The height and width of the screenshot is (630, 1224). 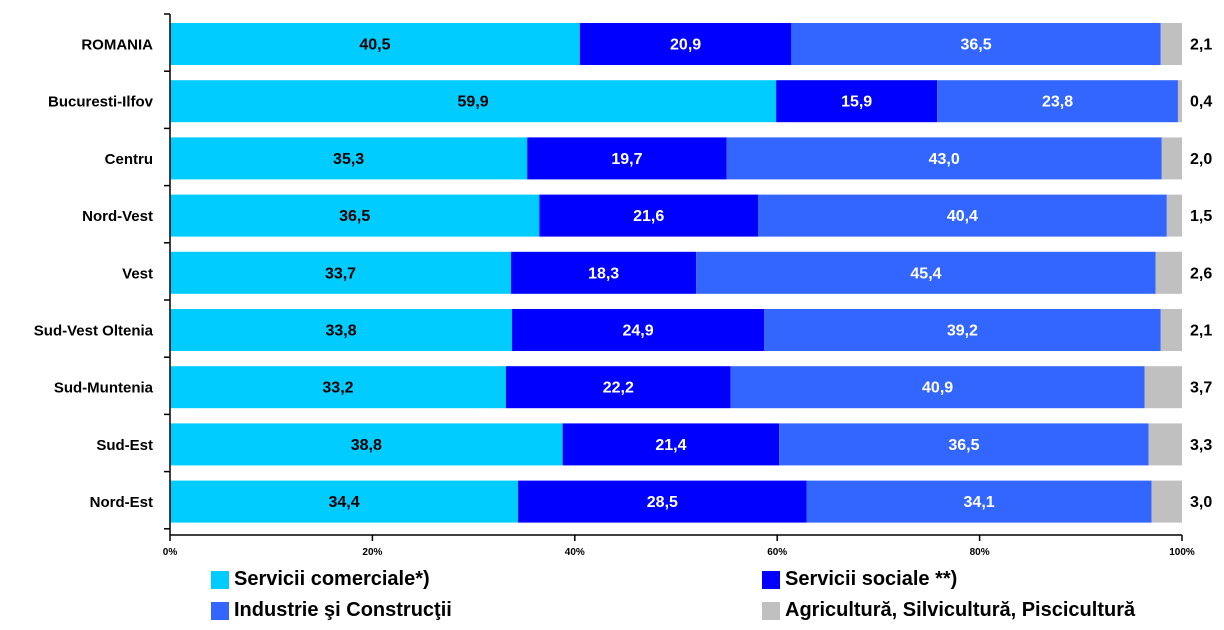 What do you see at coordinates (220, 610) in the screenshot?
I see `legend-swatch-industrie-constructii` at bounding box center [220, 610].